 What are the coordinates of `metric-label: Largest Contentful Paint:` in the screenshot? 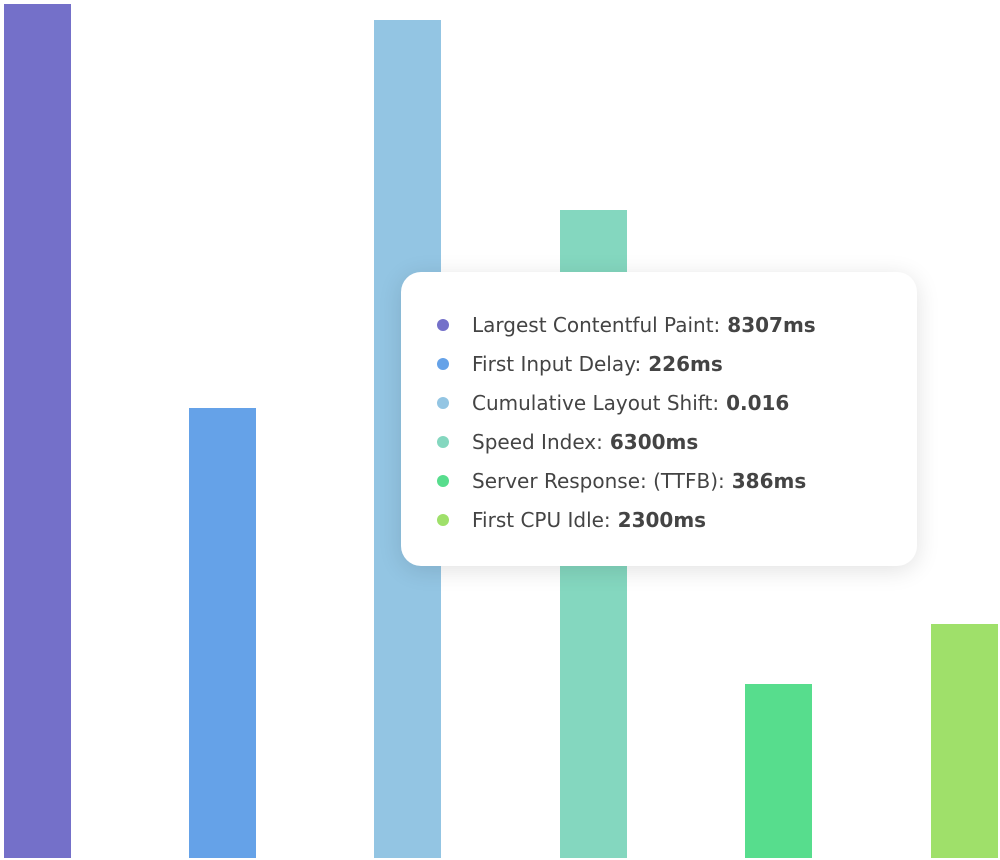 It's located at (596, 324).